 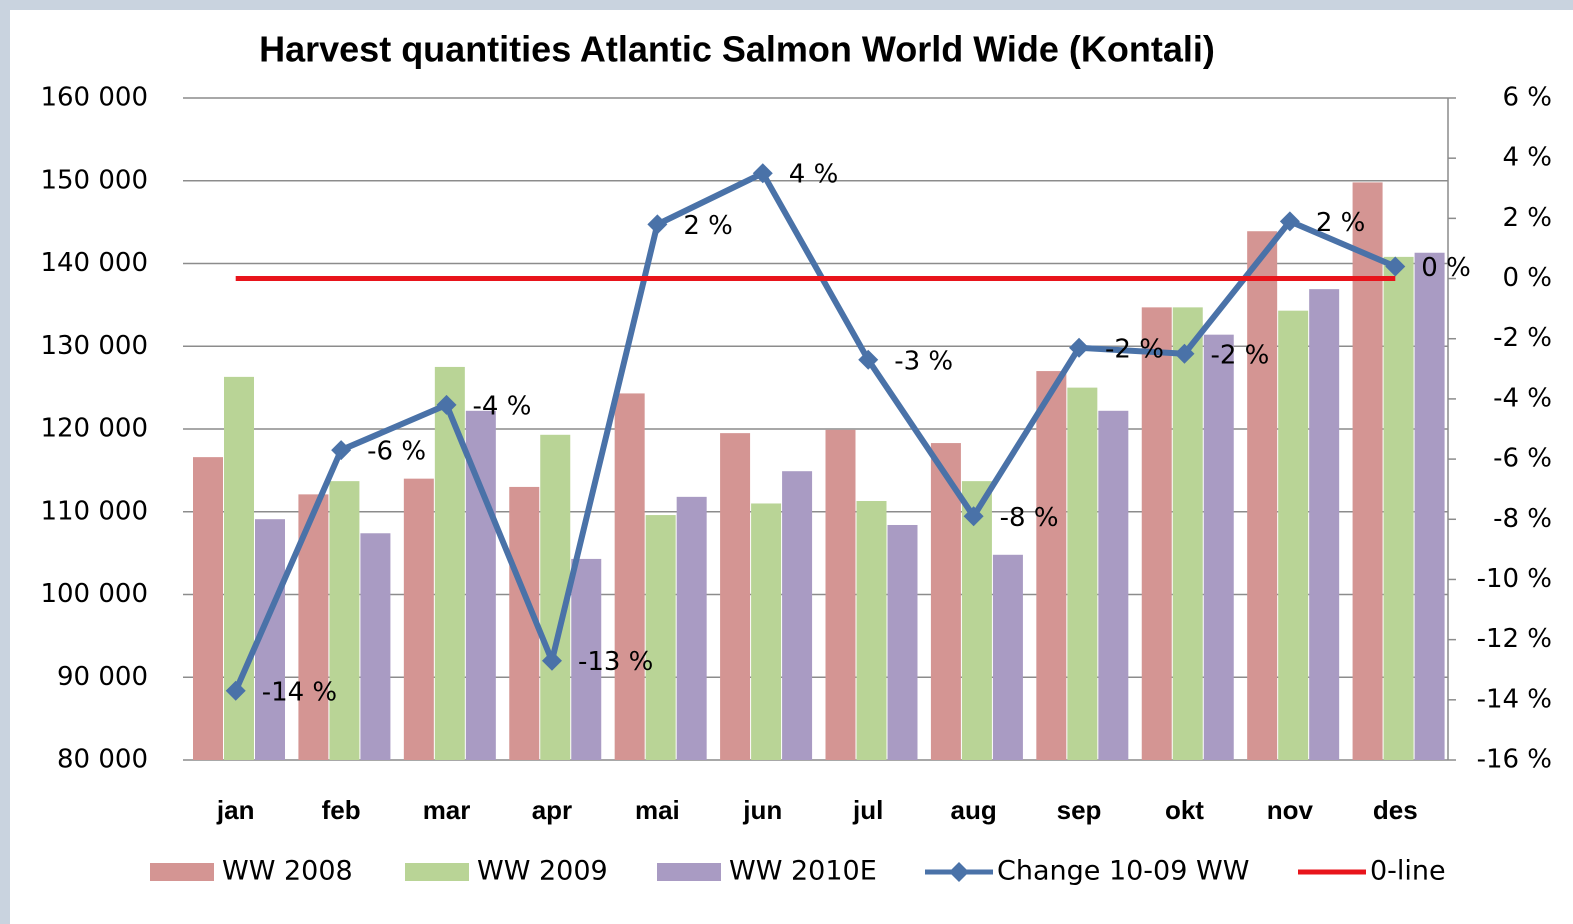 I want to click on y2-tick-label: -16 %, so click(x=1514, y=760).